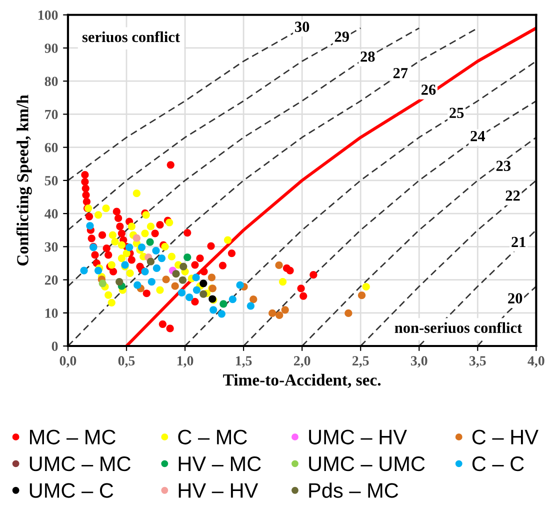 This screenshot has width=546, height=513. Describe the element at coordinates (515, 298) in the screenshot. I see `annotation: 20` at that location.